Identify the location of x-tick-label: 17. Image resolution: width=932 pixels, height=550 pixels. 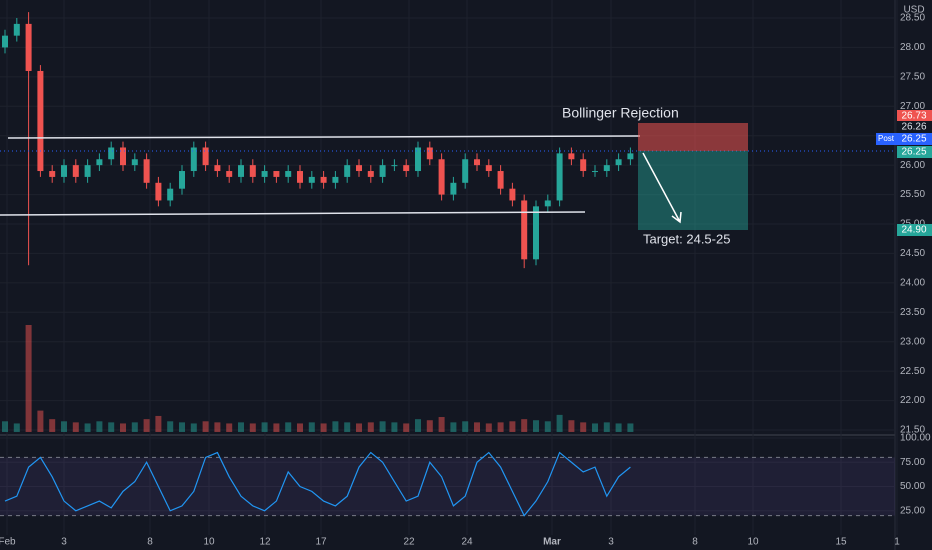
(321, 542).